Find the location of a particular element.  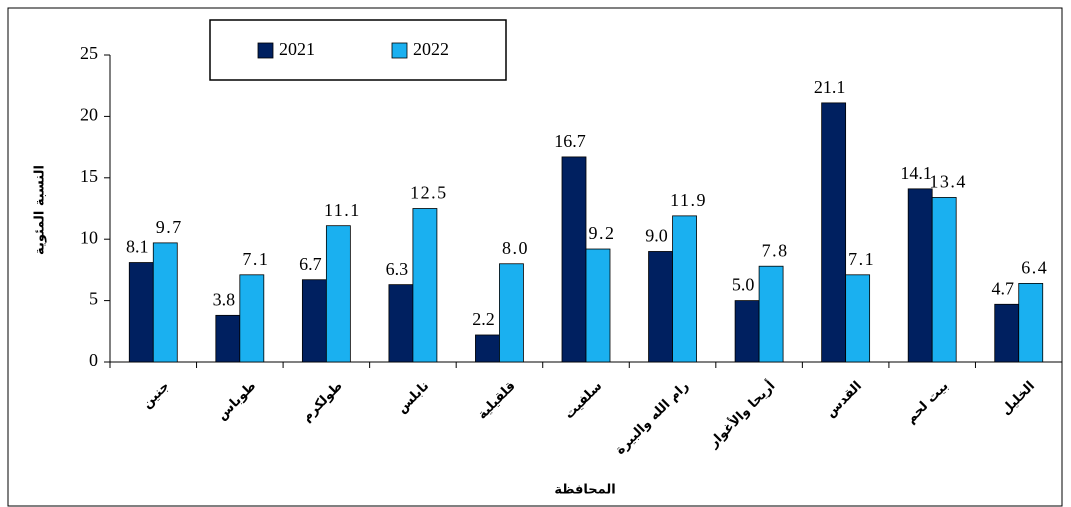

data-label: 6.3 is located at coordinates (397, 269).